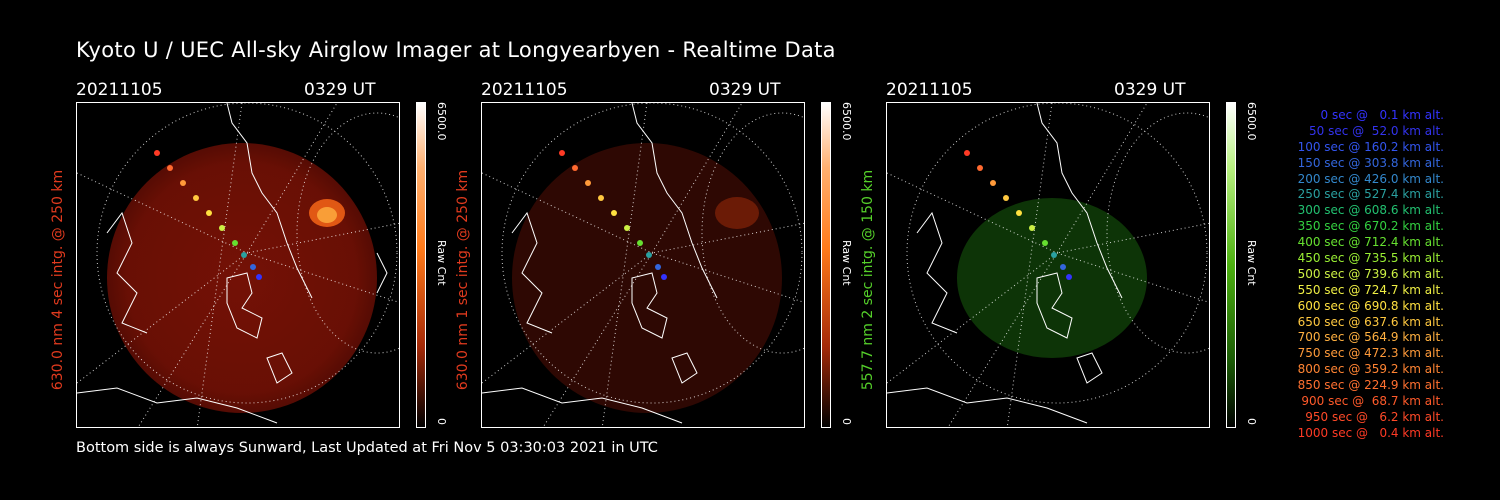 The height and width of the screenshot is (500, 1500). I want to click on aurora-patch, so click(737, 213).